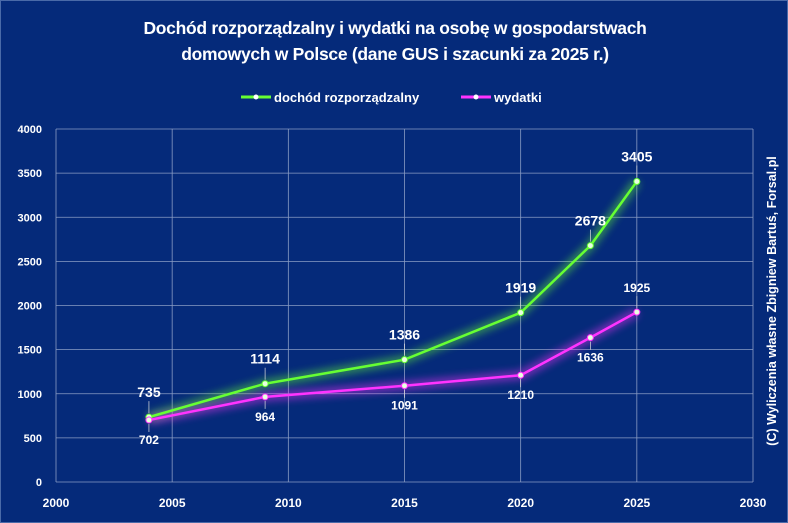  Describe the element at coordinates (30, 218) in the screenshot. I see `y-tick-label: 3000` at that location.